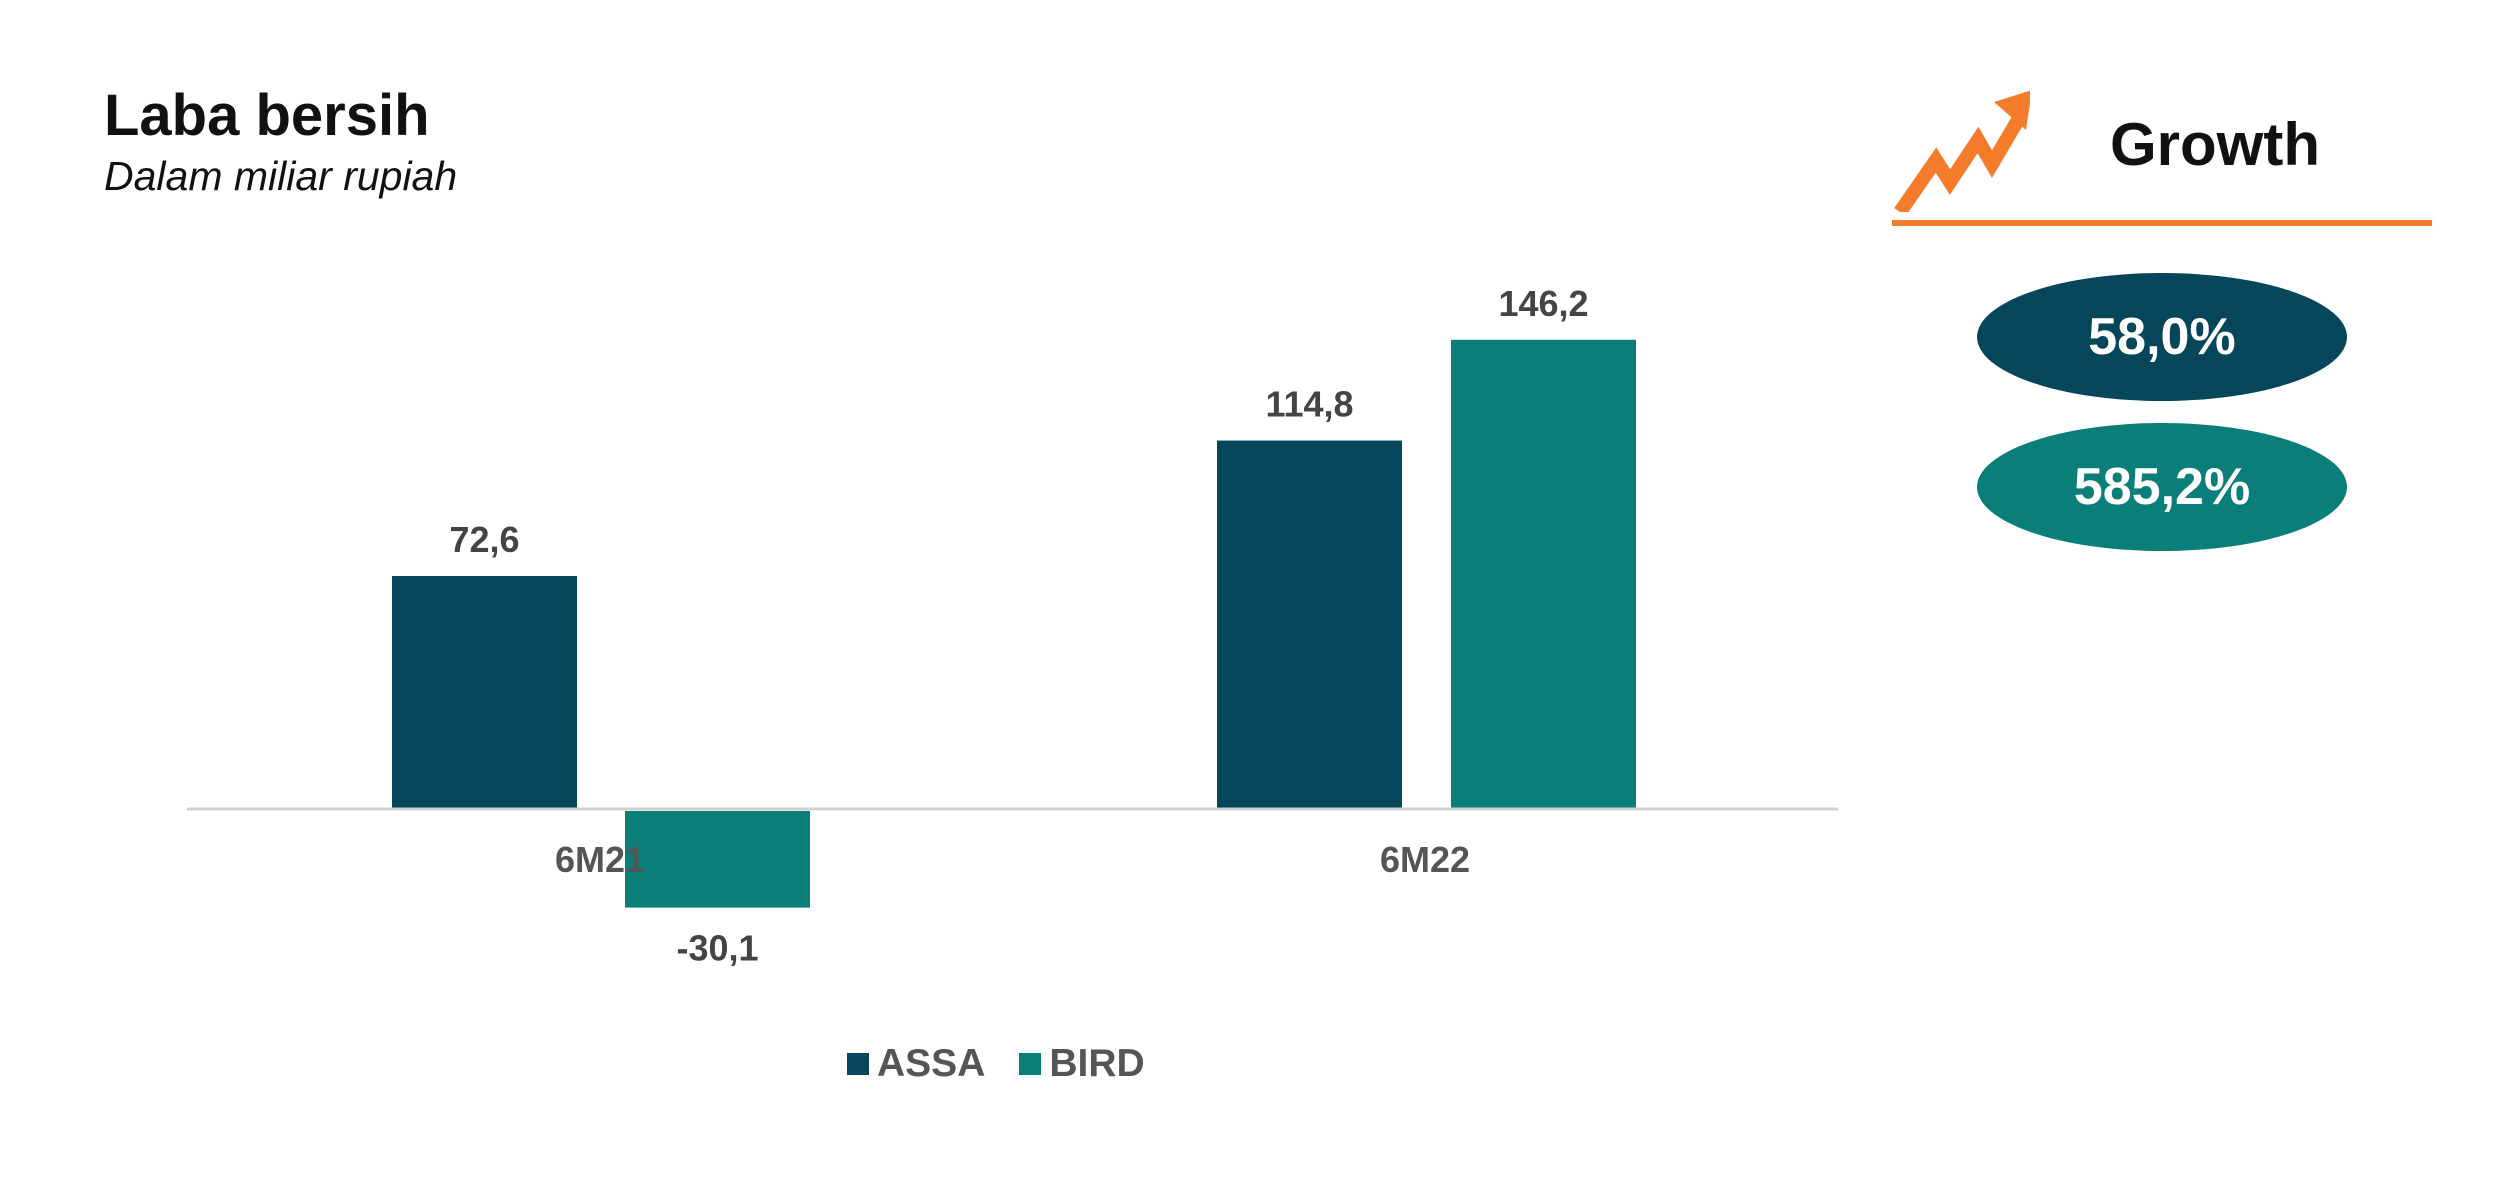 The image size is (2500, 1177). Describe the element at coordinates (484, 539) in the screenshot. I see `data-label-assa-6m21: 72,6` at that location.